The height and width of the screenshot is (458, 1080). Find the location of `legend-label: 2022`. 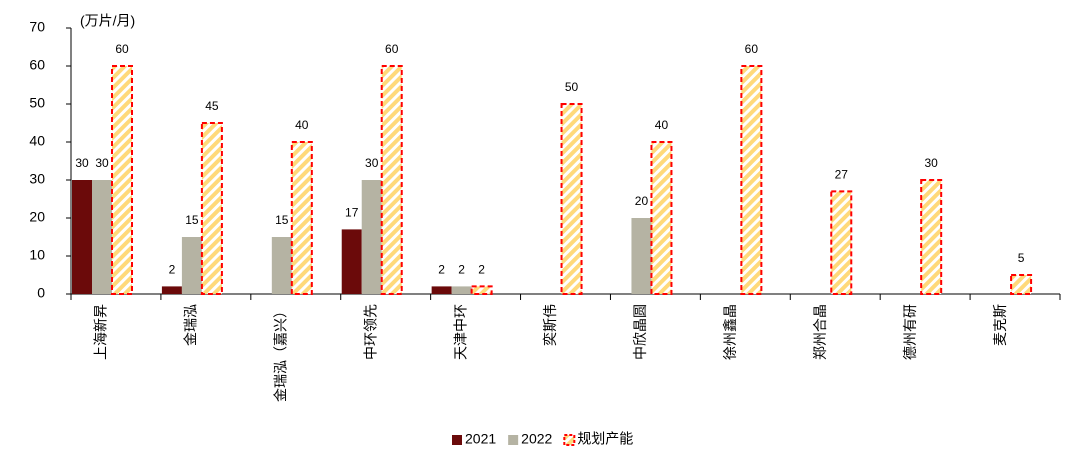

legend-label: 2022 is located at coordinates (536, 439).